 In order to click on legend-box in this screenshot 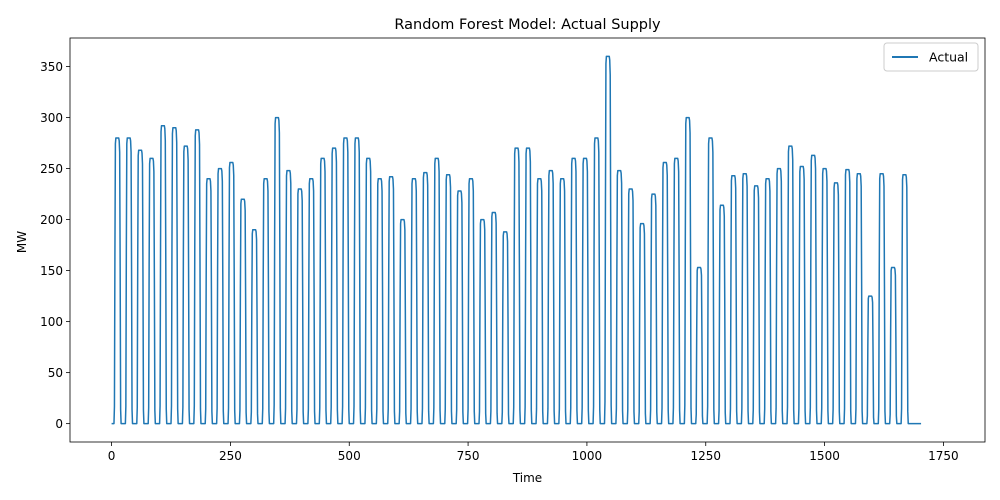, I will do `click(931, 57)`.